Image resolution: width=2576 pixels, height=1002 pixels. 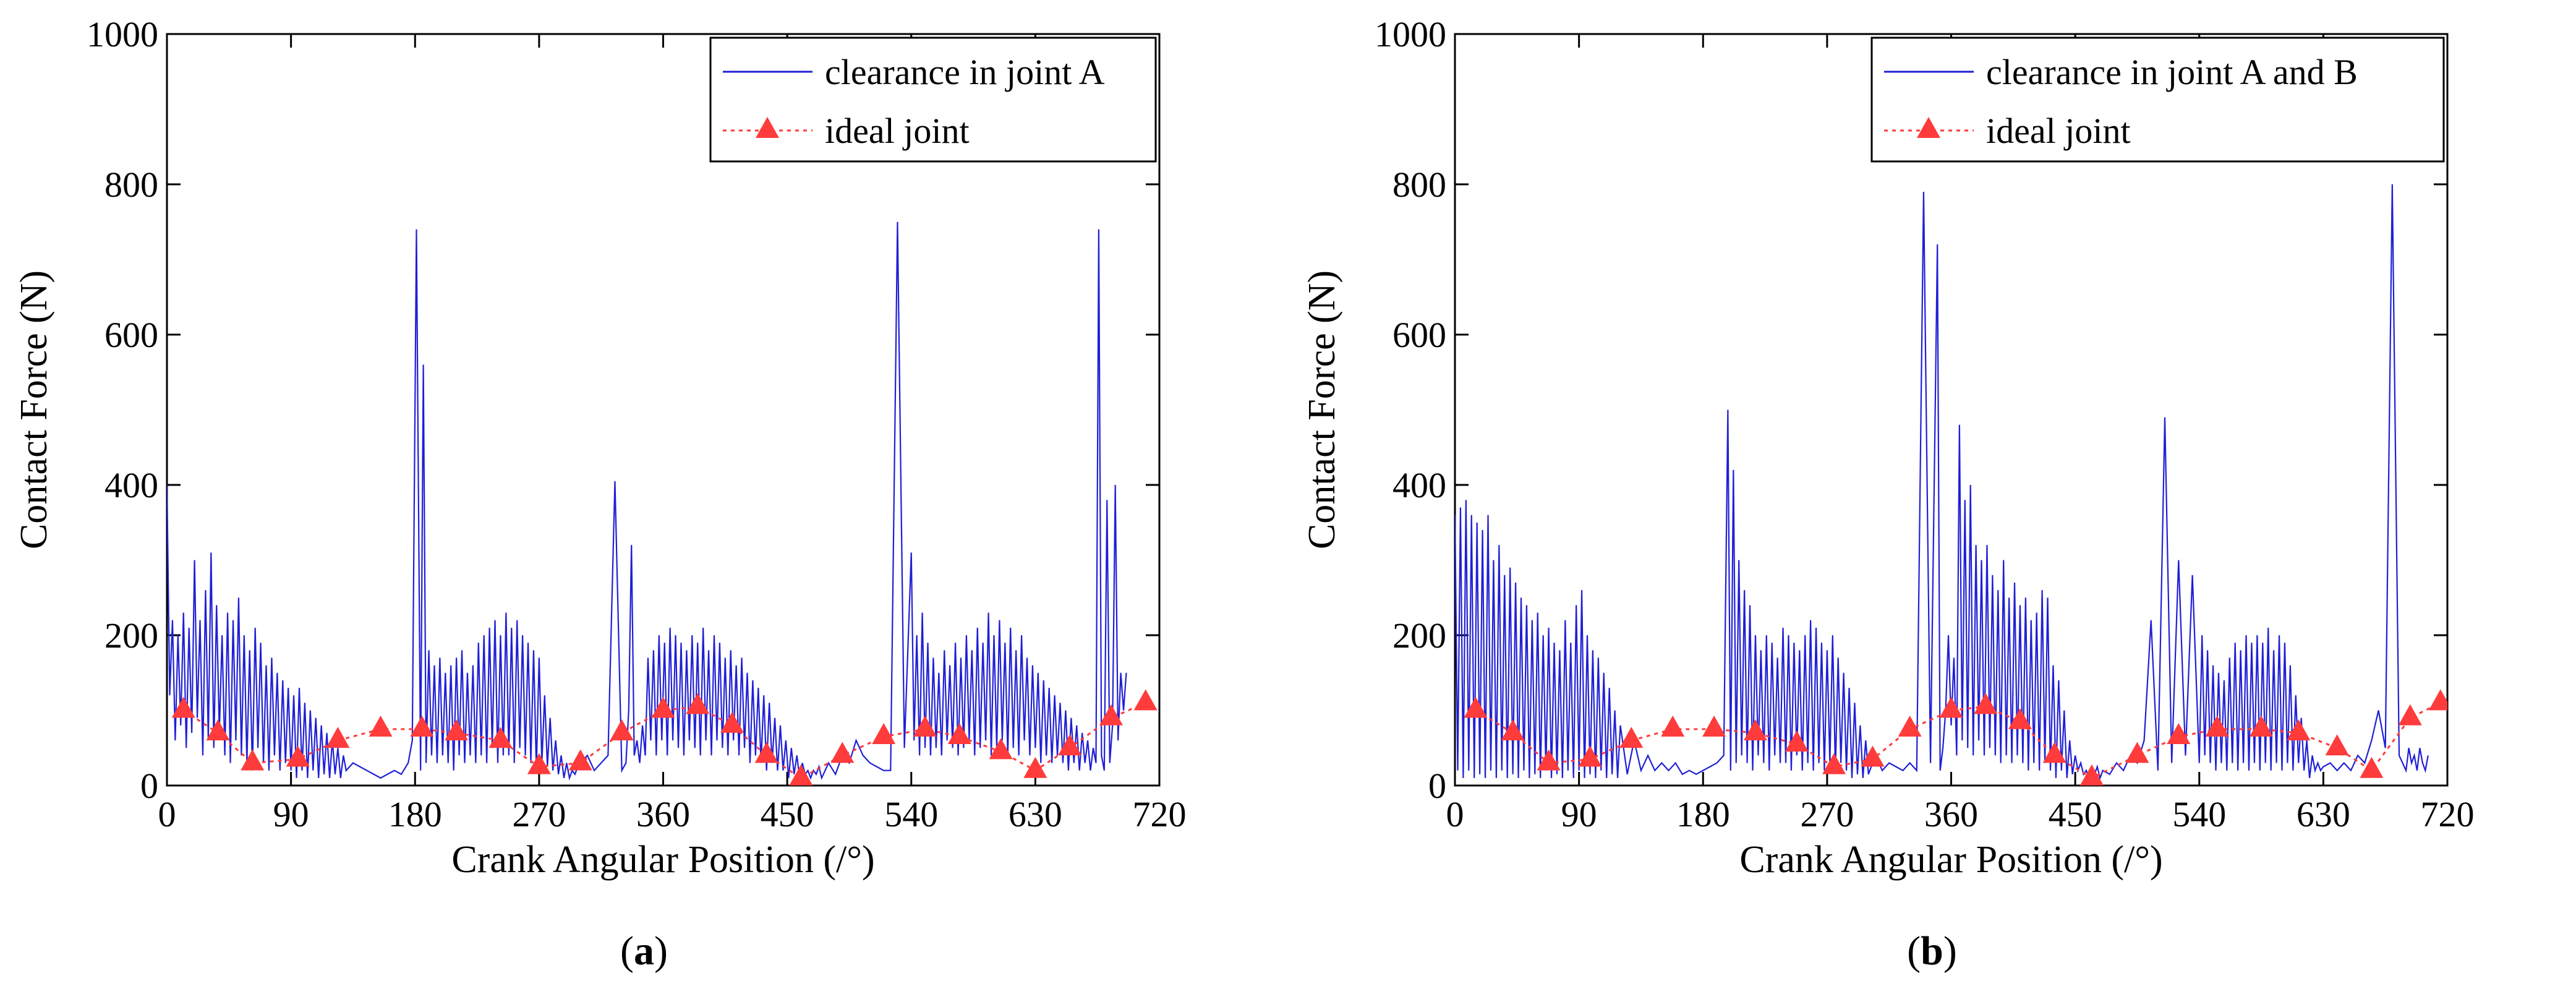 What do you see at coordinates (1437, 786) in the screenshot?
I see `y-tick-label: 0` at bounding box center [1437, 786].